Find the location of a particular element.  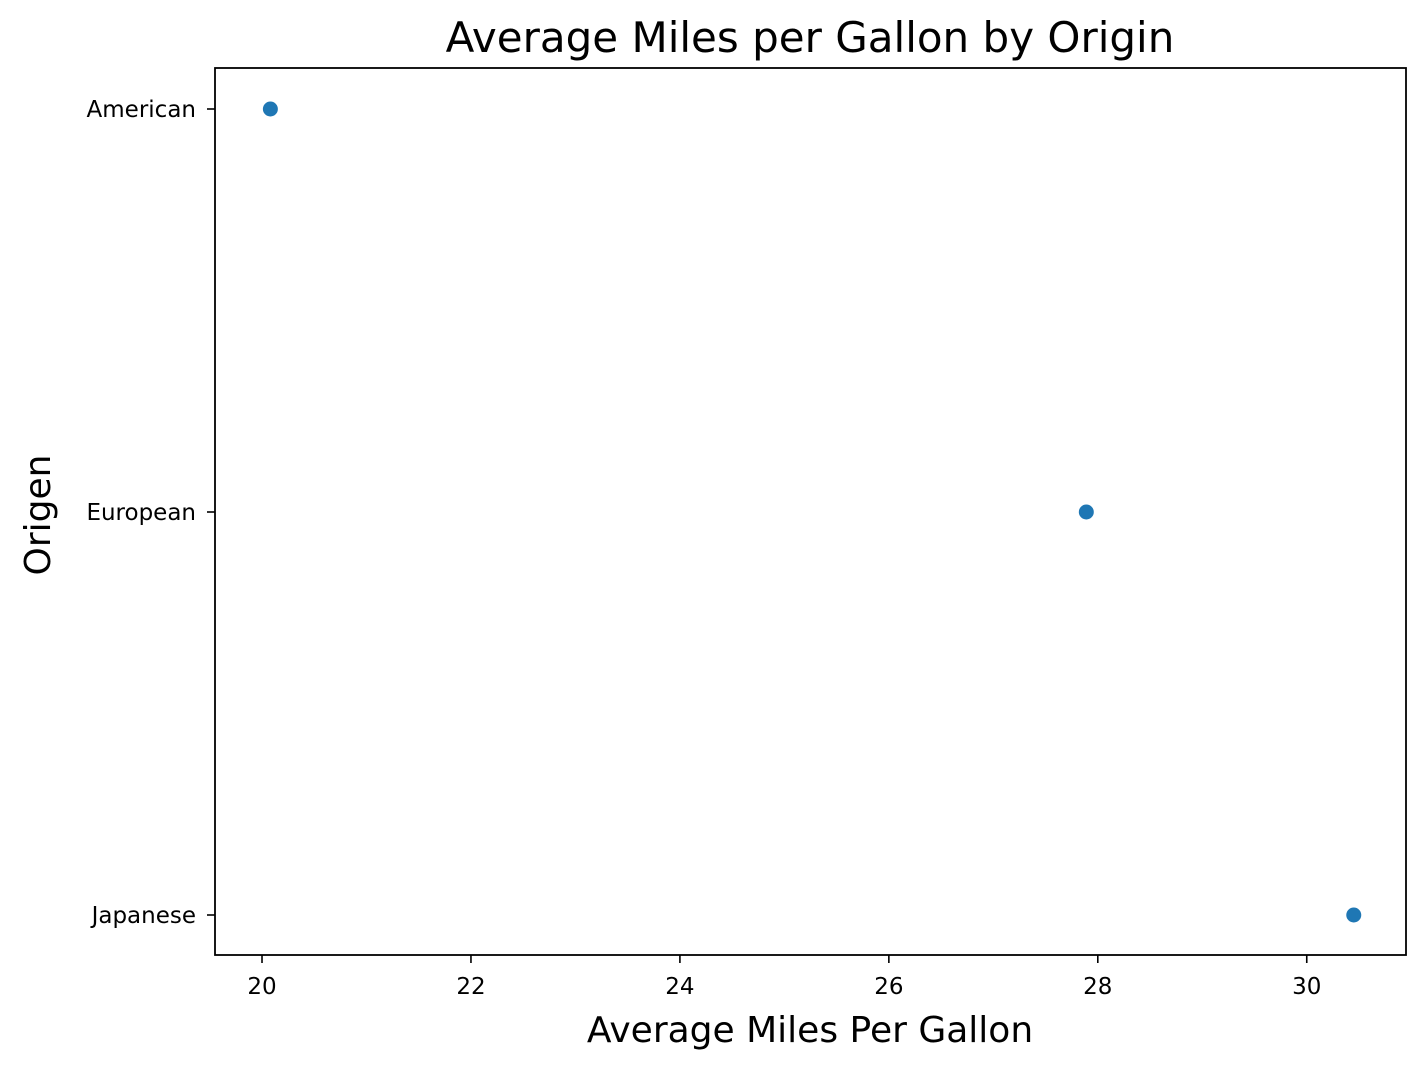

data-point-american is located at coordinates (270, 109).